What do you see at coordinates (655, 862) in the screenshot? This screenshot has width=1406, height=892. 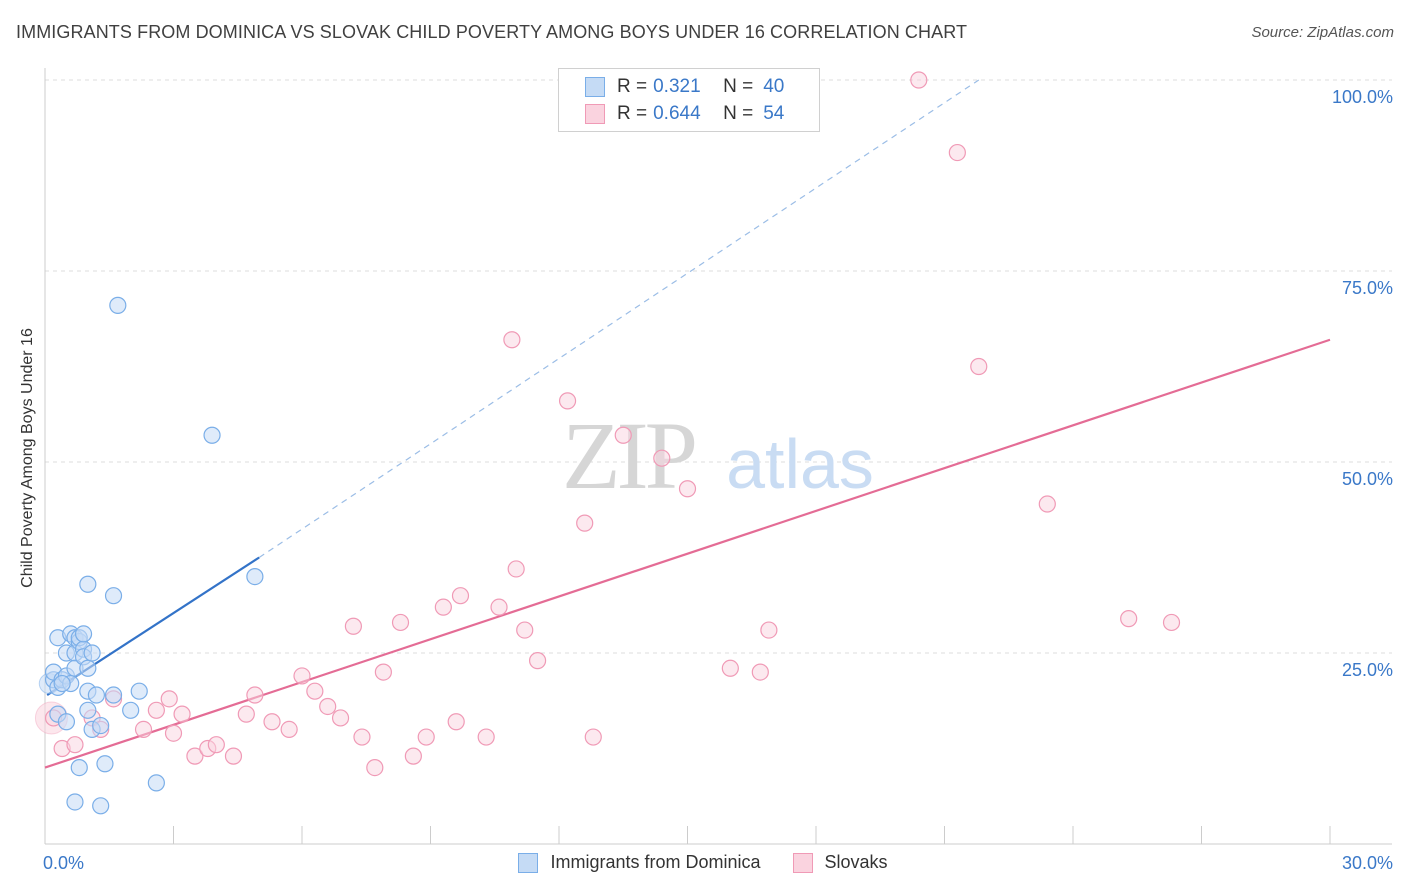 I see `series-label-dominica: Immigrants from Dominica` at bounding box center [655, 862].